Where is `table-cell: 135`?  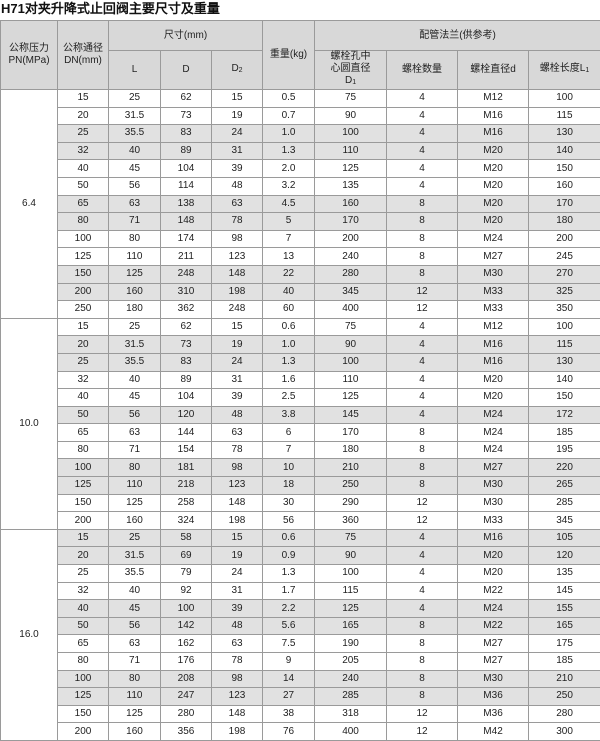 table-cell: 135 is located at coordinates (351, 186).